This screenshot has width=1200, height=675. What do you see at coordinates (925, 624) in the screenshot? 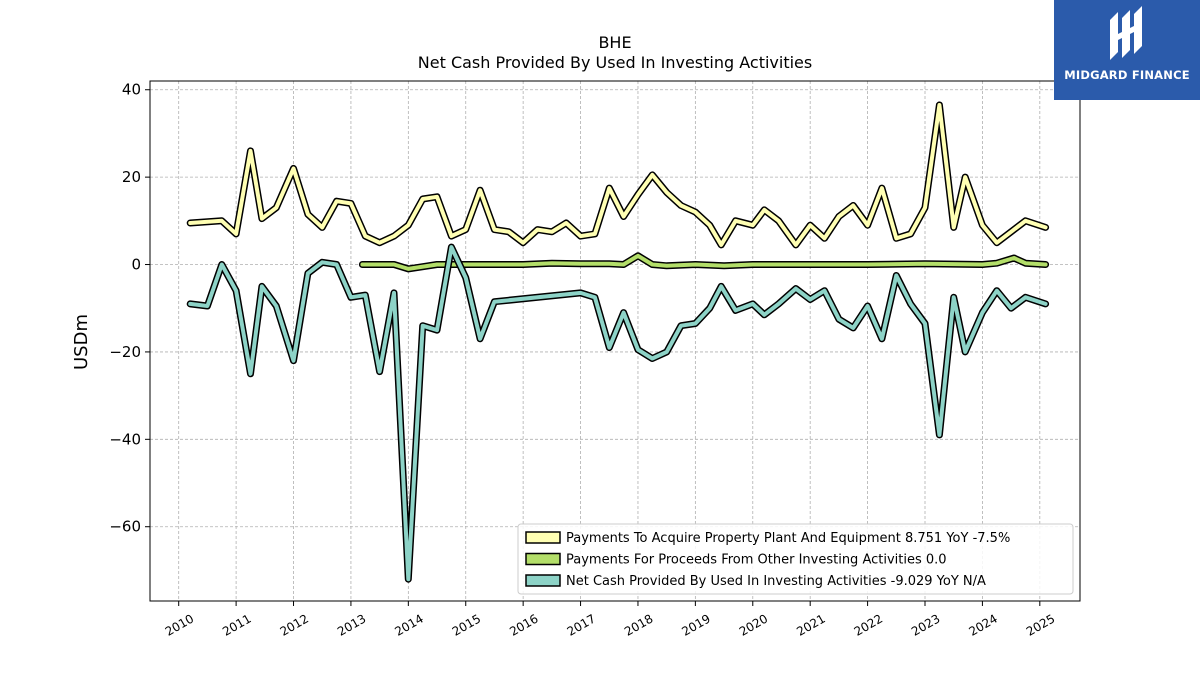
I see `x-tick-label: 2023` at bounding box center [925, 624].